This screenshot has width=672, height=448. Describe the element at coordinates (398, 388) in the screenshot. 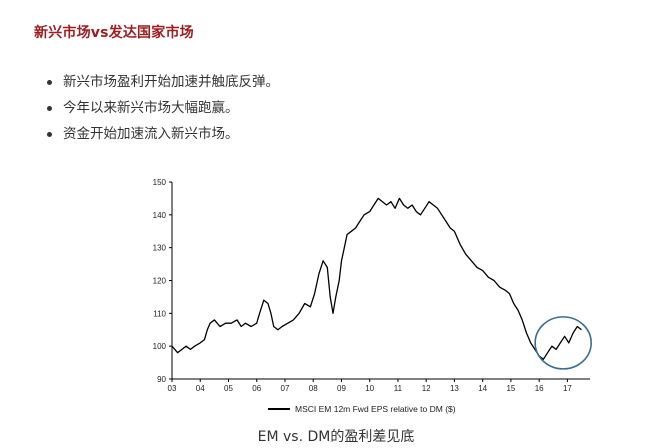

I see `x-tick-label: 11` at that location.